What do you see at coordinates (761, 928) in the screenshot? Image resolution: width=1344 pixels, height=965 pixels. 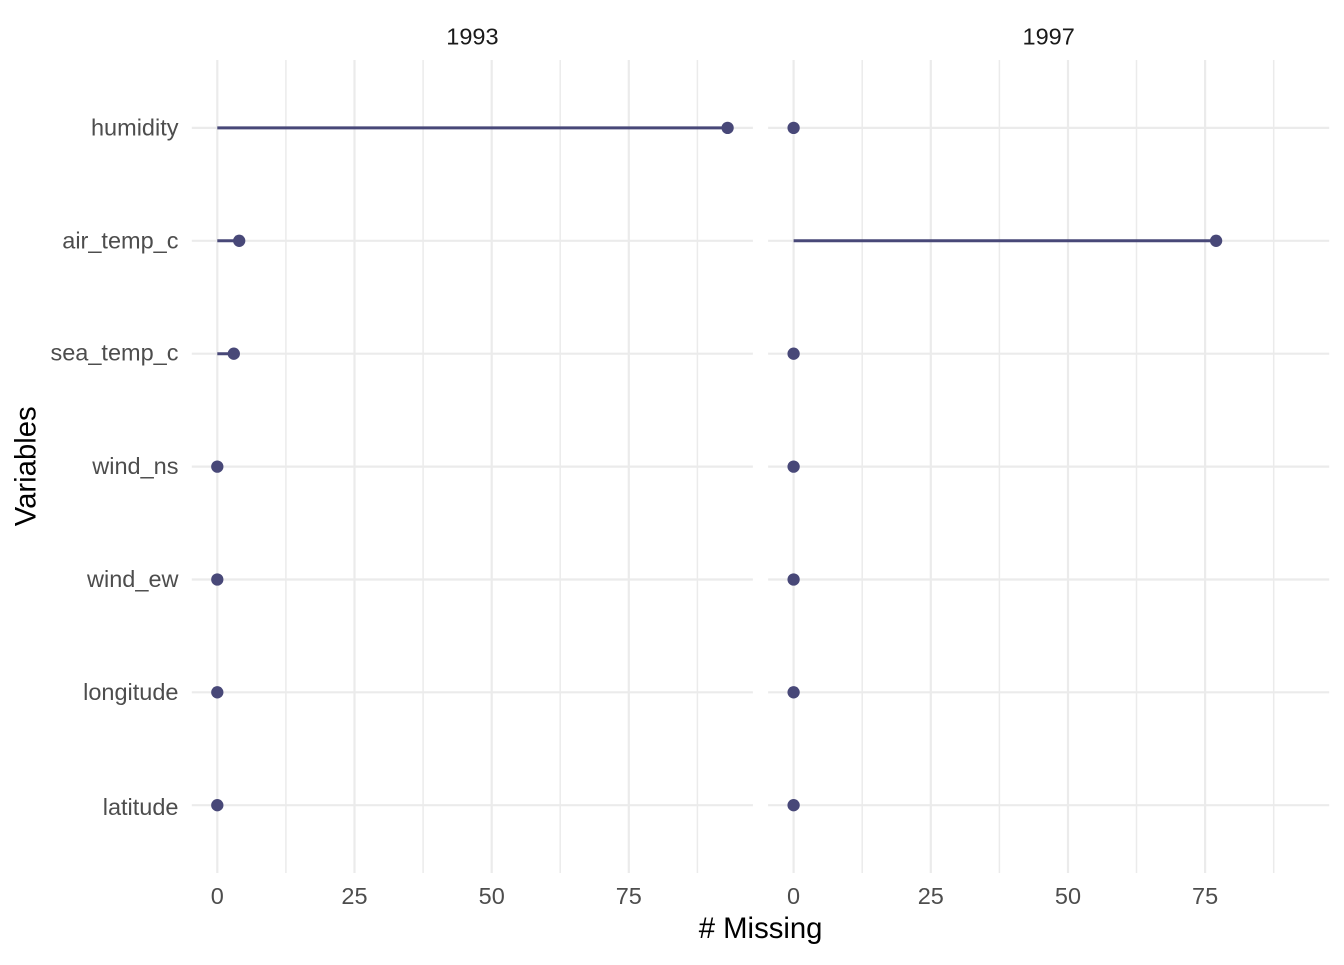 I see `svg-text: # Missing` at bounding box center [761, 928].